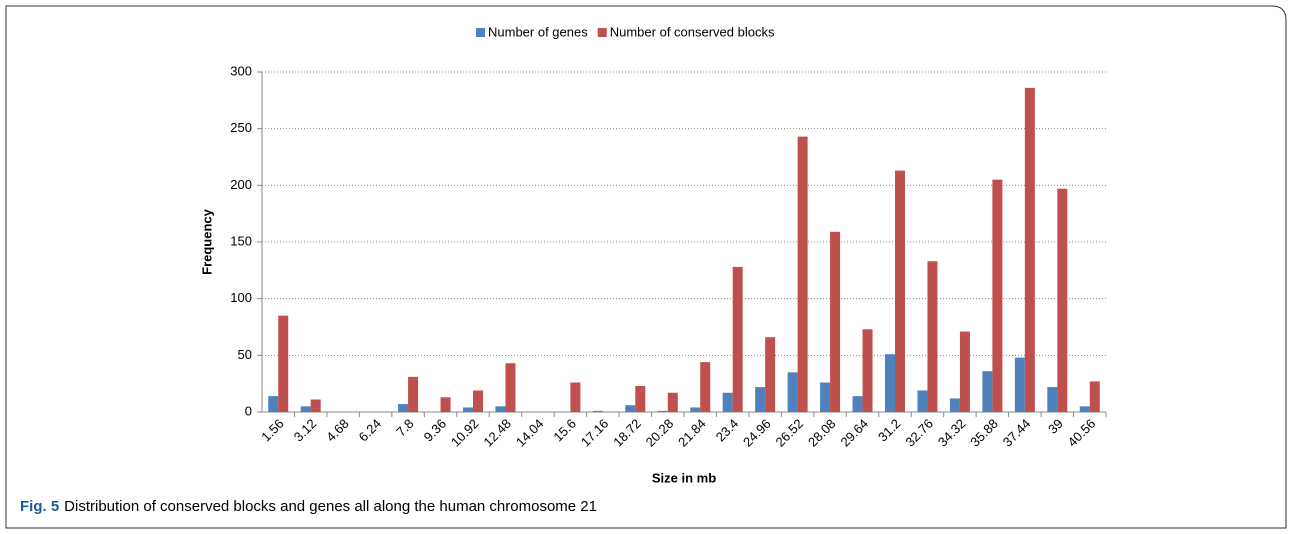 The image size is (1292, 534). I want to click on x-tick-label: 39, so click(1055, 426).